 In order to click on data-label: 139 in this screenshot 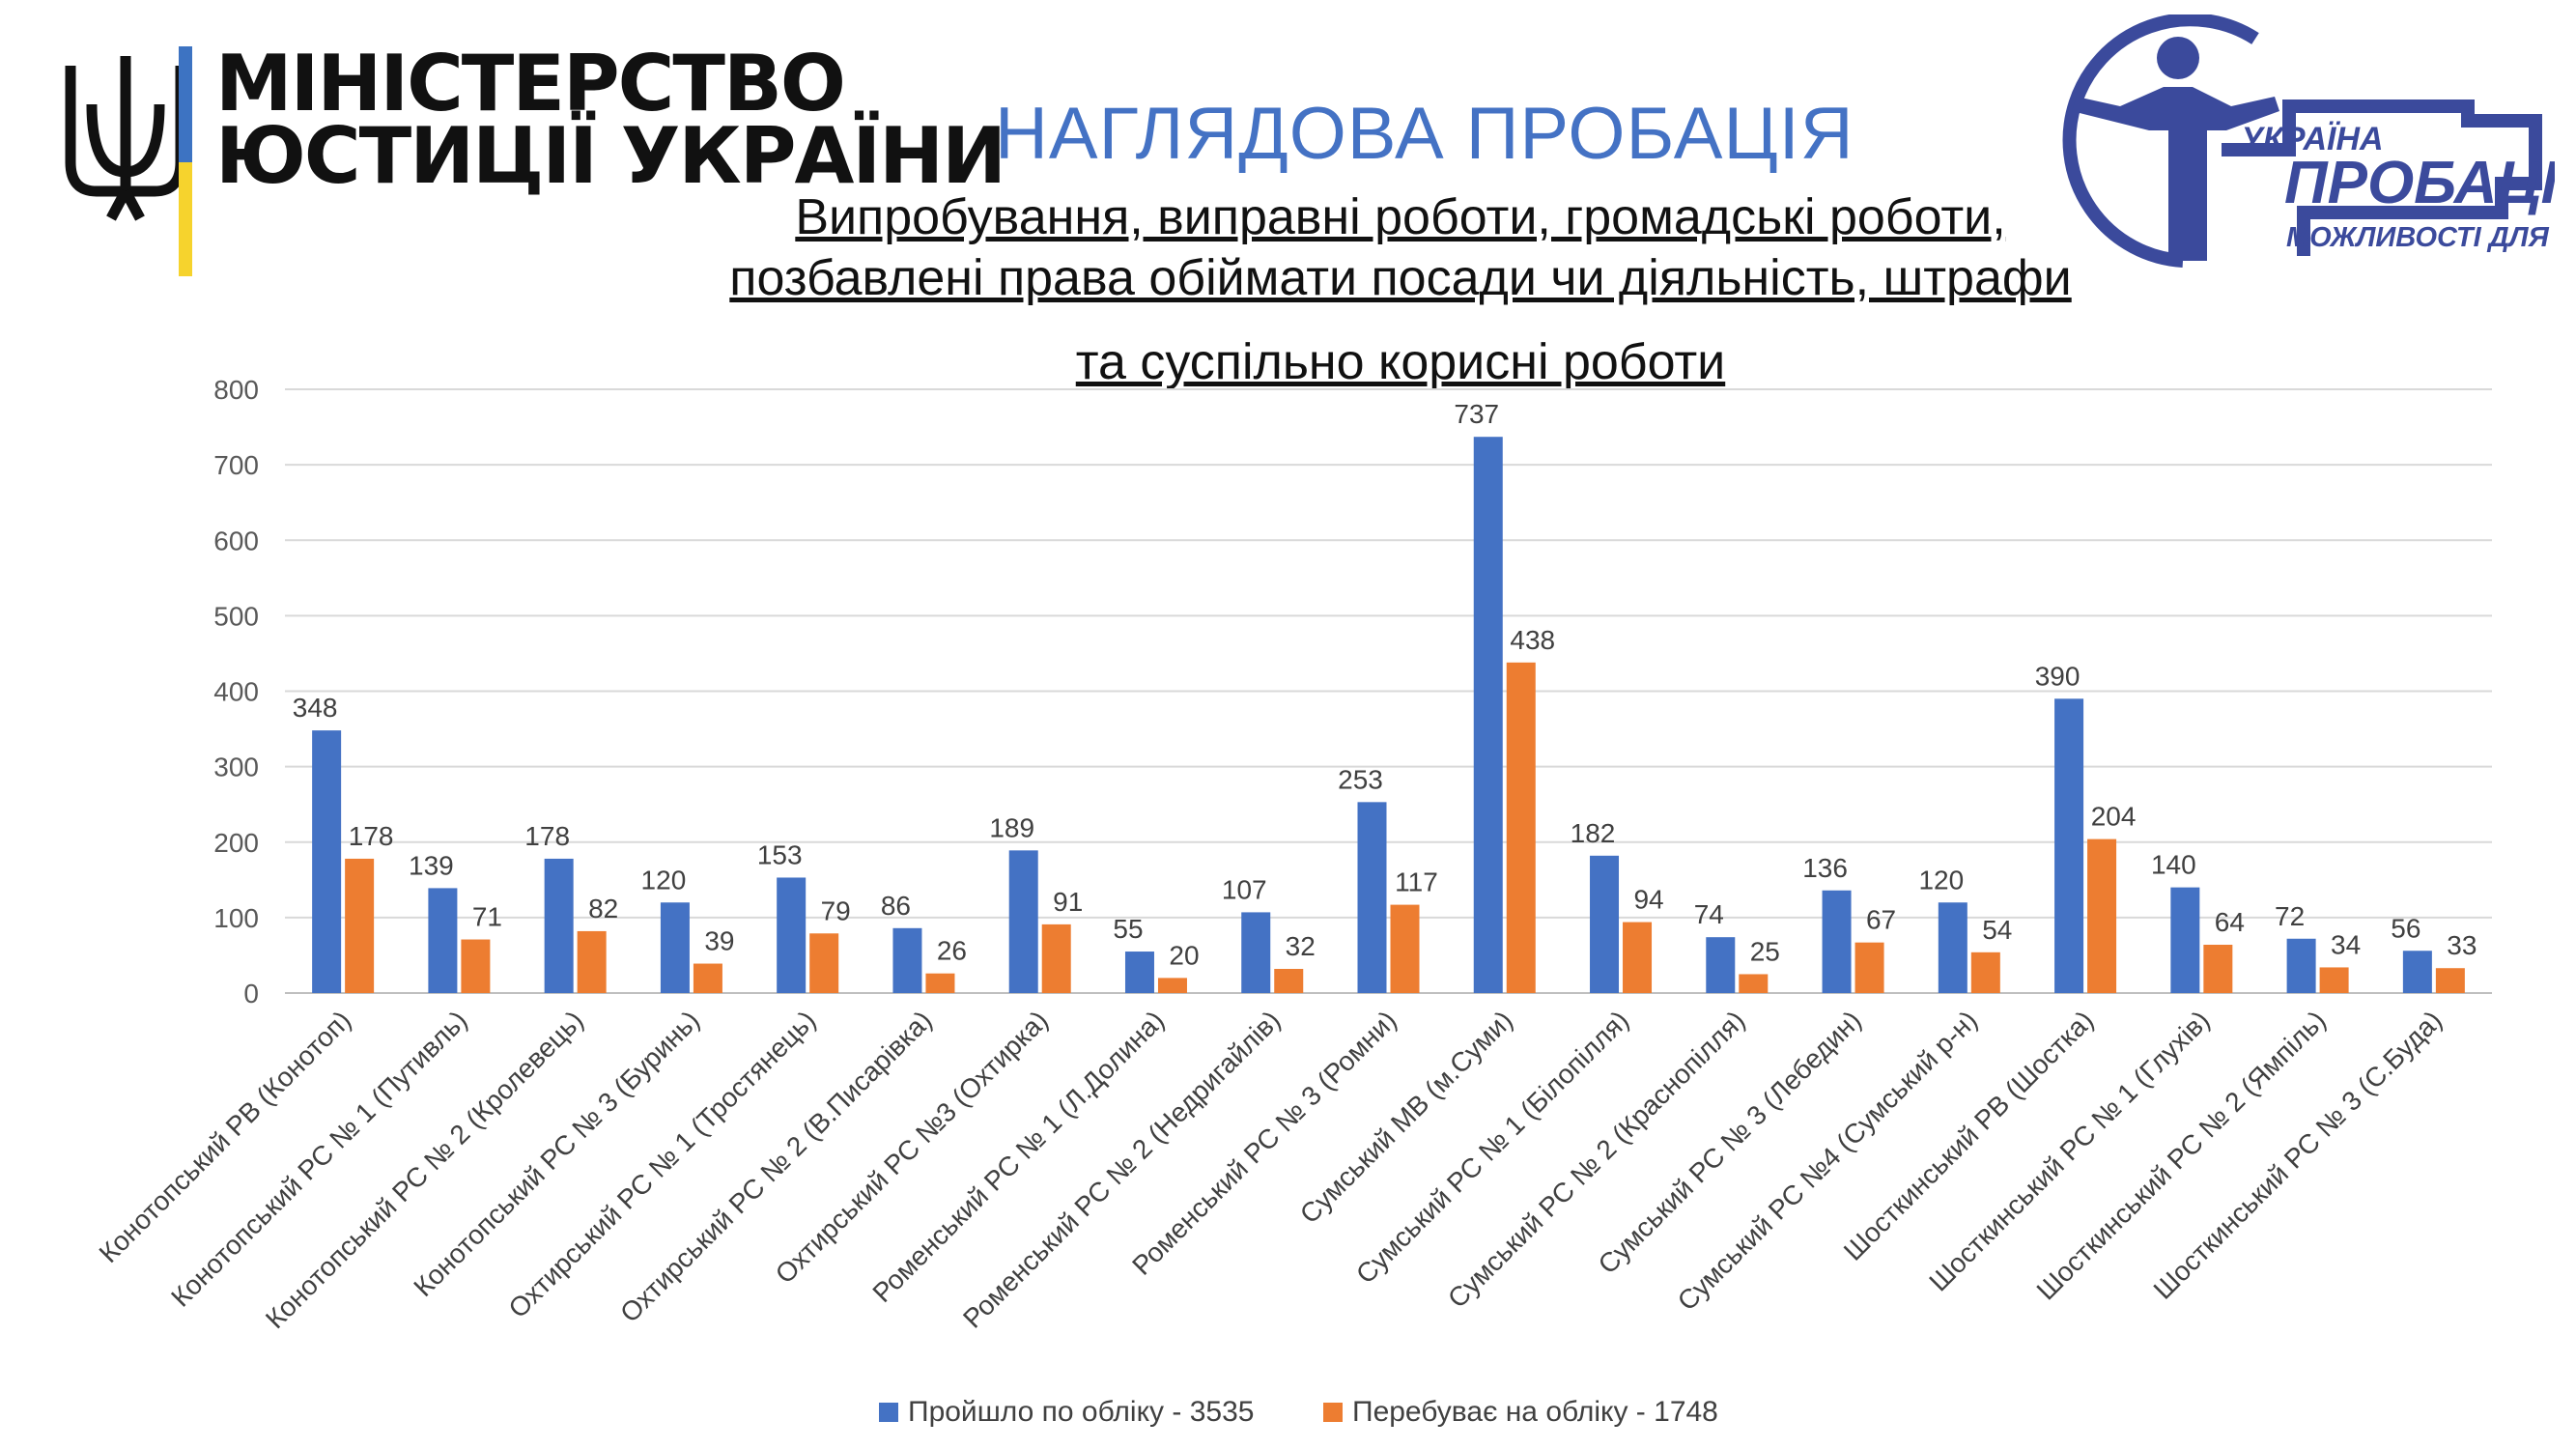, I will do `click(431, 865)`.